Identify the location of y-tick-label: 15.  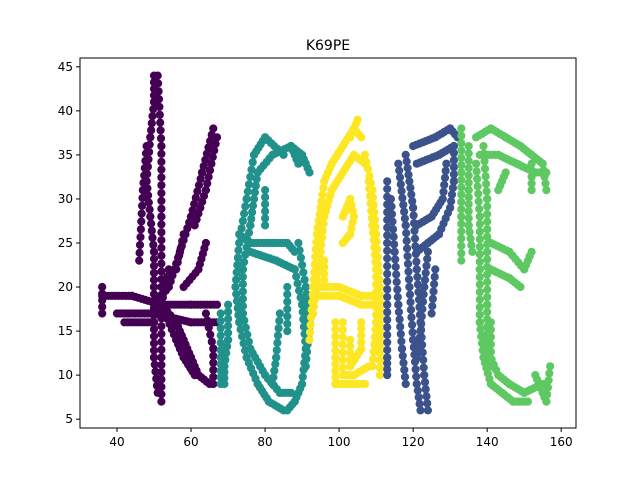
(65, 331).